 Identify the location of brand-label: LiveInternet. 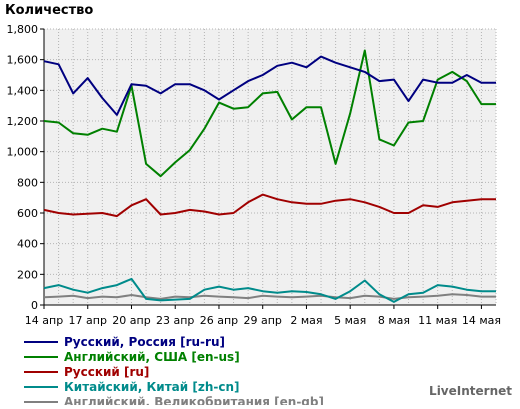
(470, 391).